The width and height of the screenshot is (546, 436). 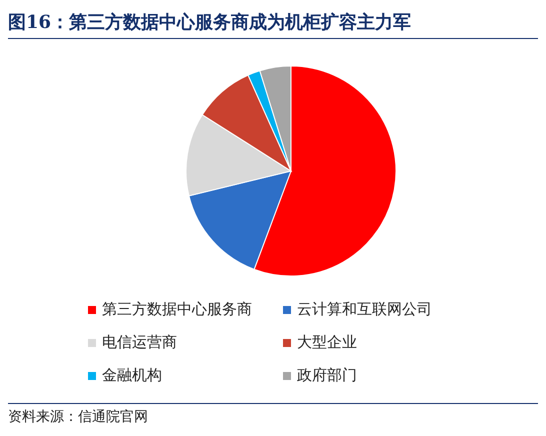 I want to click on legend-label: 大型企业, so click(x=327, y=342).